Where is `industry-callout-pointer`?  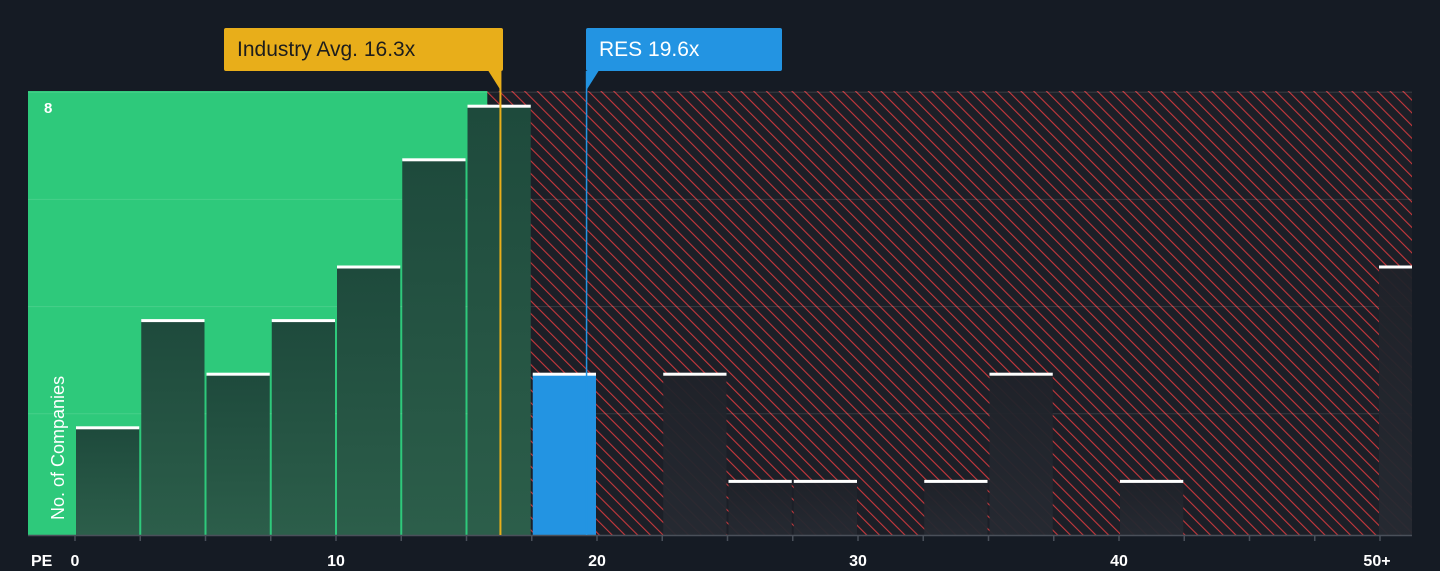
industry-callout-pointer is located at coordinates (494, 80).